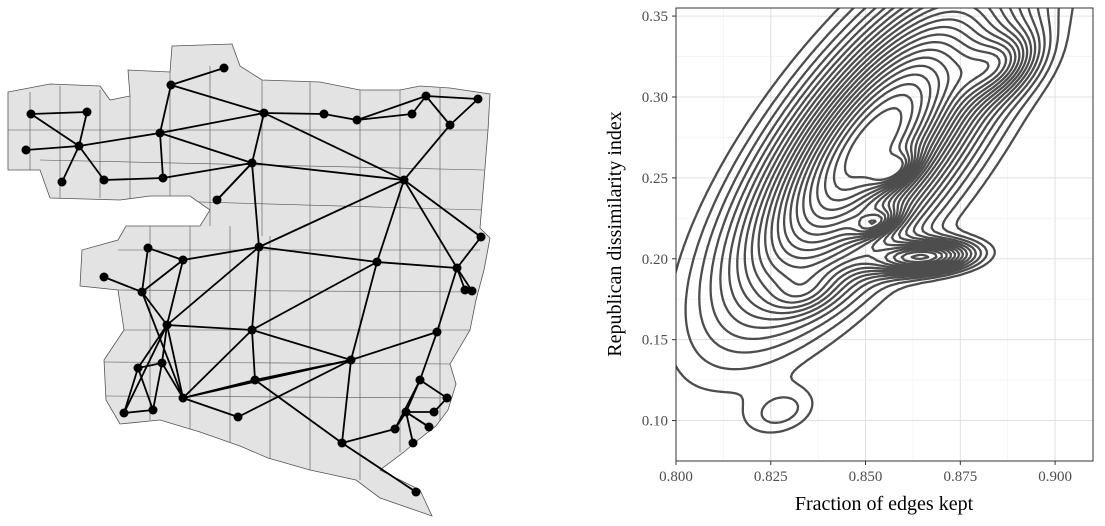  What do you see at coordinates (866, 477) in the screenshot?
I see `x-tick-label: 0.850` at bounding box center [866, 477].